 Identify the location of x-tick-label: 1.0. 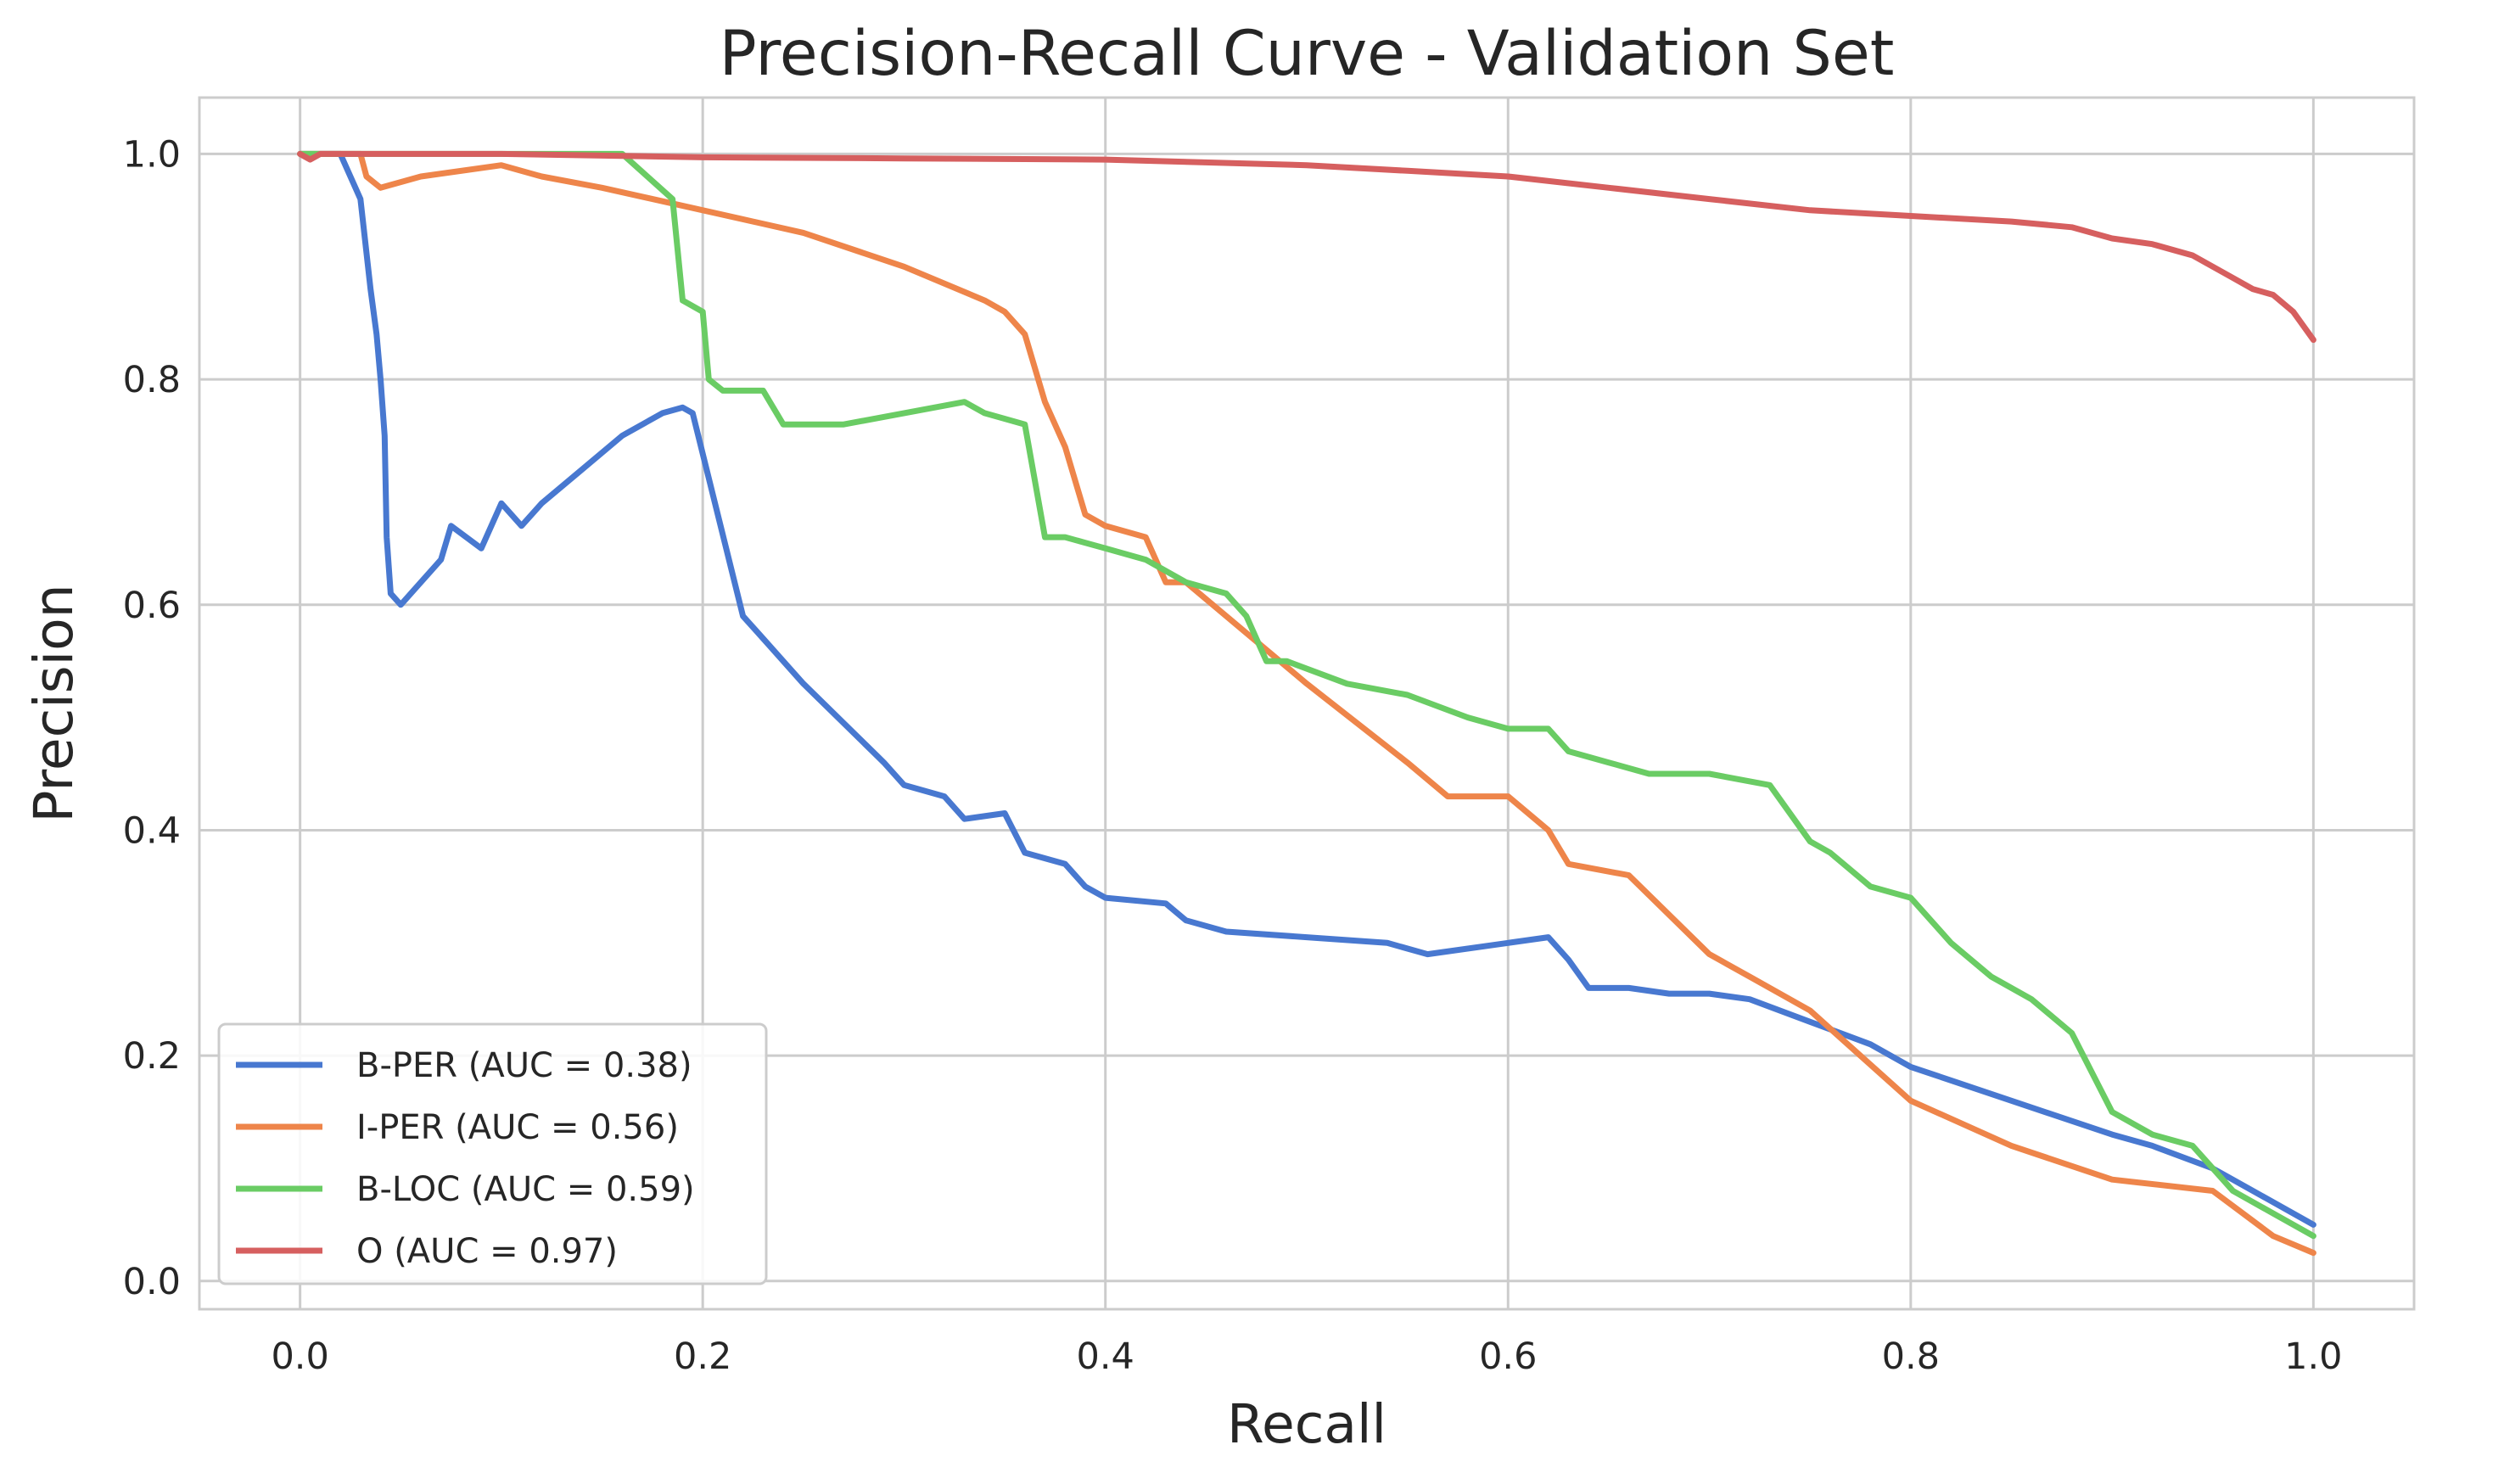
(2313, 1357).